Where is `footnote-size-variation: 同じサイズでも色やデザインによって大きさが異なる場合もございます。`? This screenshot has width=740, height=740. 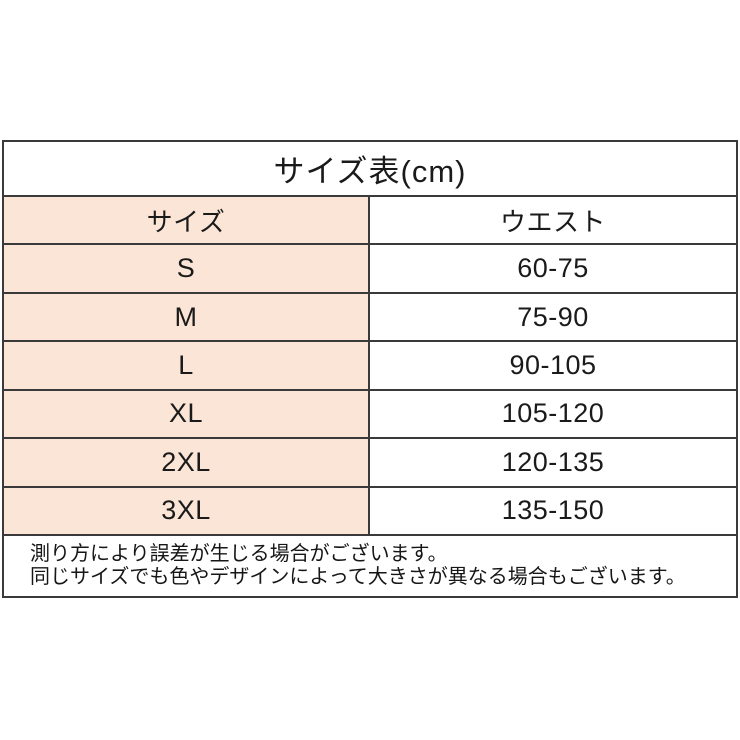
footnote-size-variation: 同じサイズでも色やデザインによって大きさが異なる場合もございます。 is located at coordinates (358, 577).